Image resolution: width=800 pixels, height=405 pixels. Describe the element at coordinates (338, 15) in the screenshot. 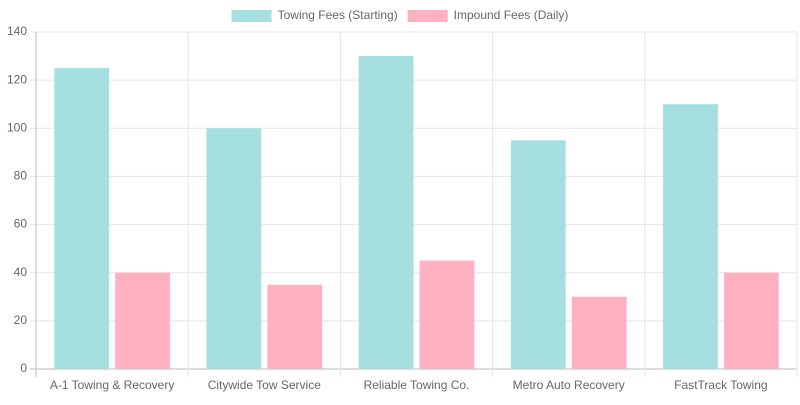

I see `legend-label: Towing Fees (Starting)` at that location.